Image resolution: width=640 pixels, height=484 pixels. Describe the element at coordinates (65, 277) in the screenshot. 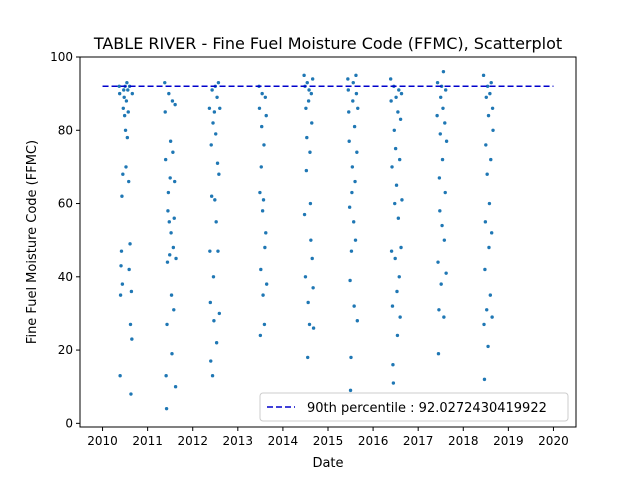

I see `y-tick-label: 40` at that location.